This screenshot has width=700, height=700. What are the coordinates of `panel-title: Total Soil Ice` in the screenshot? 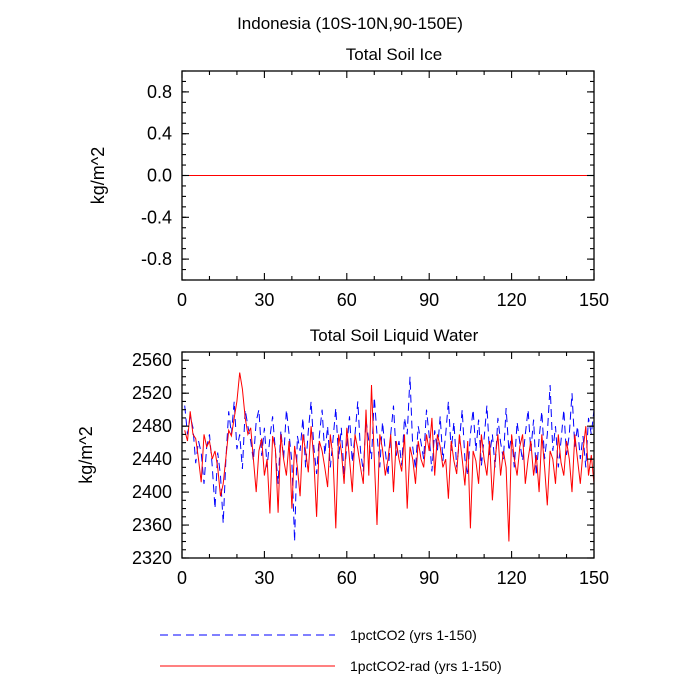 It's located at (394, 54).